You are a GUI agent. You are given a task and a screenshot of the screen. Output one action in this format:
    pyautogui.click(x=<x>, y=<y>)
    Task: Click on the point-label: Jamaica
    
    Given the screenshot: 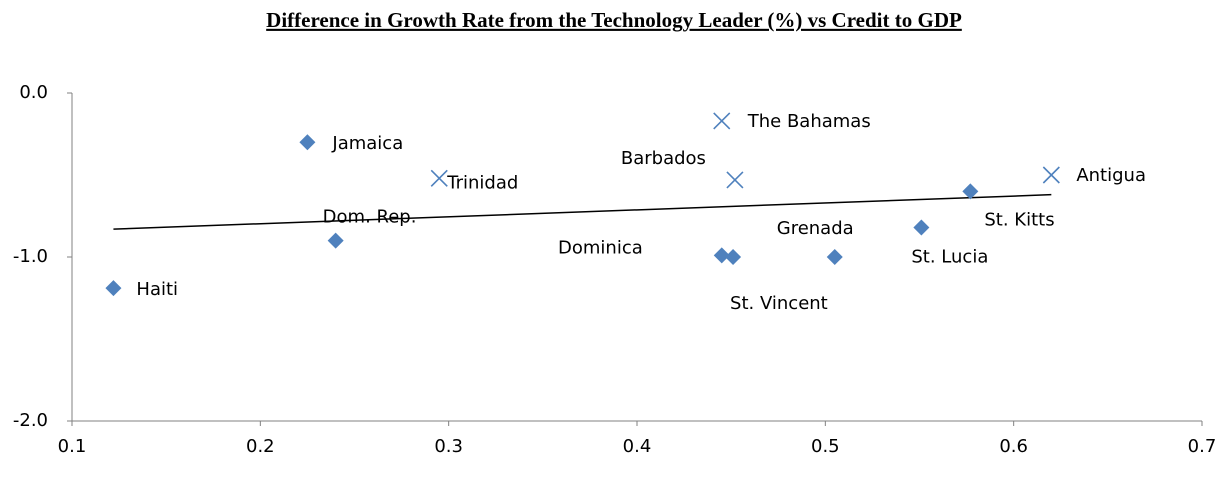 What is the action you would take?
    pyautogui.click(x=367, y=143)
    